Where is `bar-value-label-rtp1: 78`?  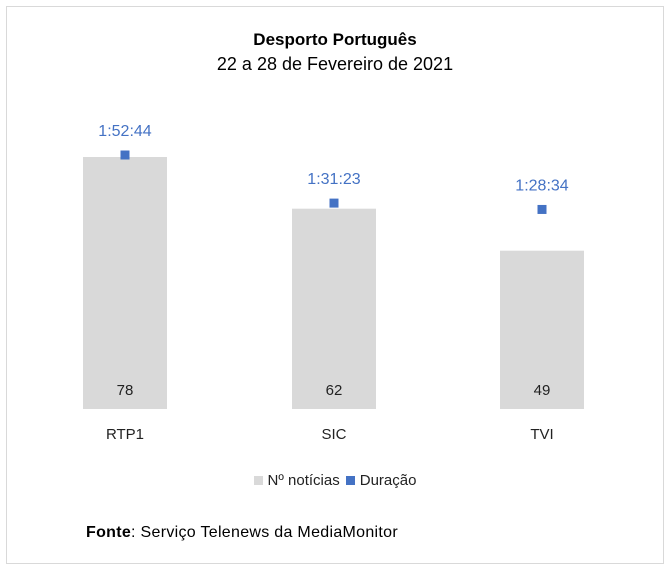 bar-value-label-rtp1: 78 is located at coordinates (125, 390).